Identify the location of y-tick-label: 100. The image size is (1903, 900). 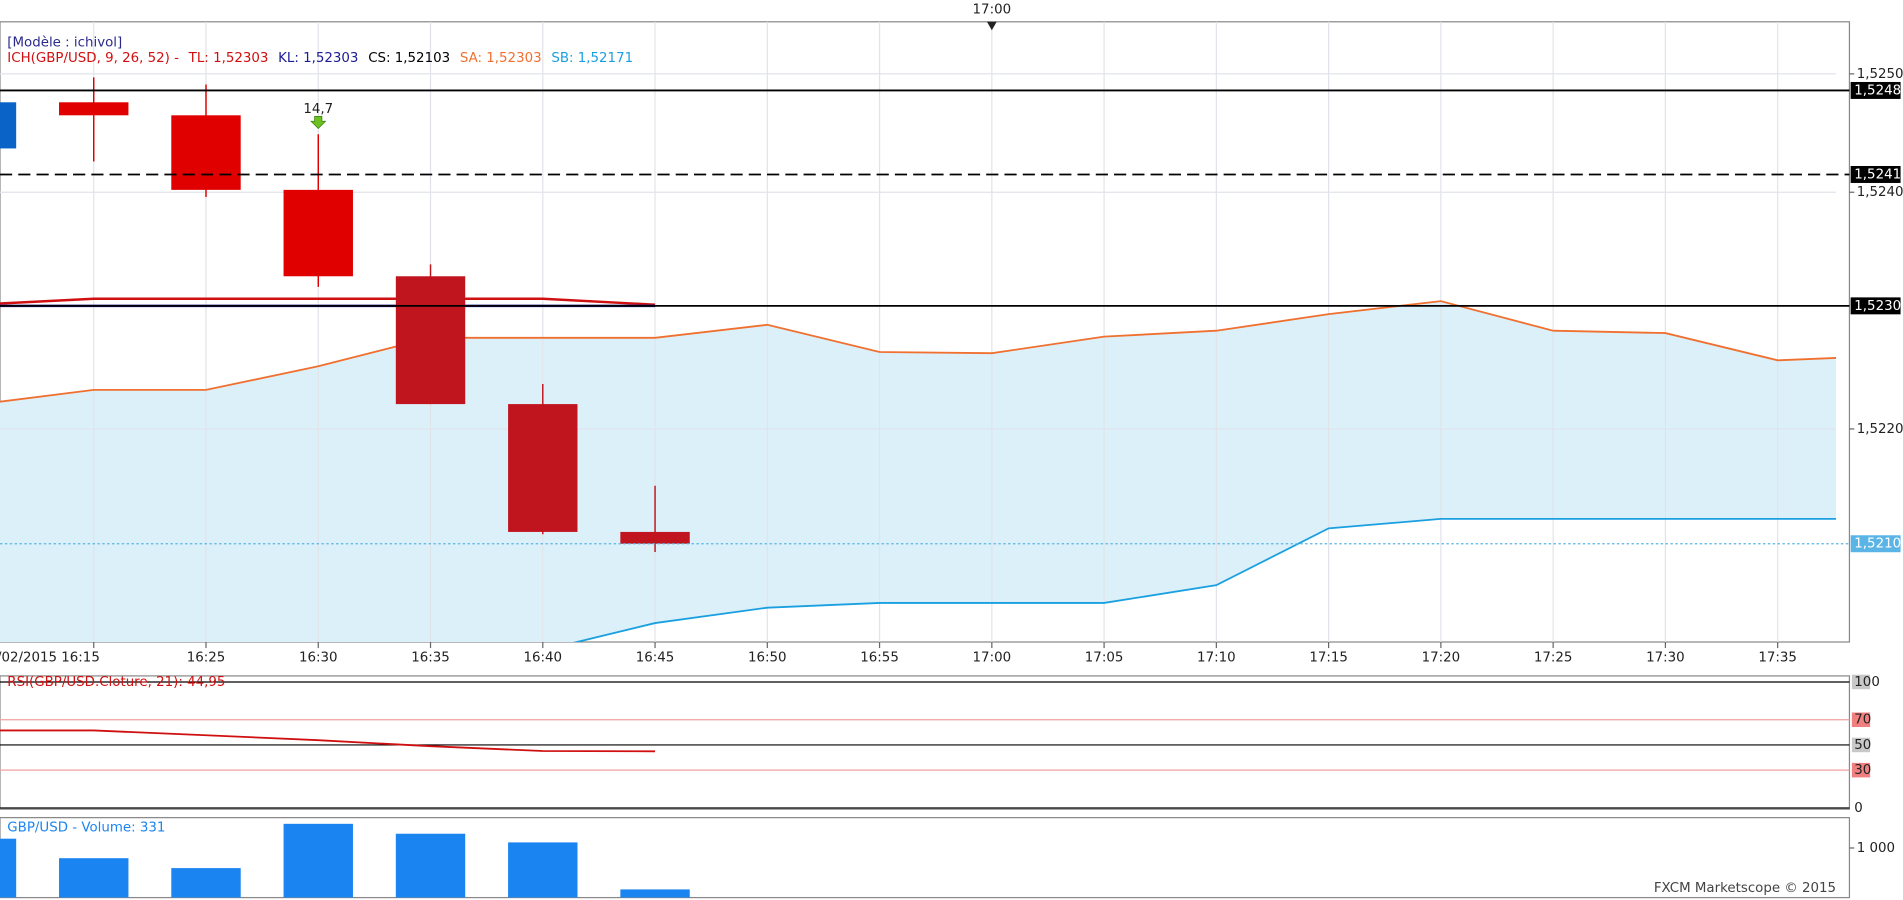
(1867, 682).